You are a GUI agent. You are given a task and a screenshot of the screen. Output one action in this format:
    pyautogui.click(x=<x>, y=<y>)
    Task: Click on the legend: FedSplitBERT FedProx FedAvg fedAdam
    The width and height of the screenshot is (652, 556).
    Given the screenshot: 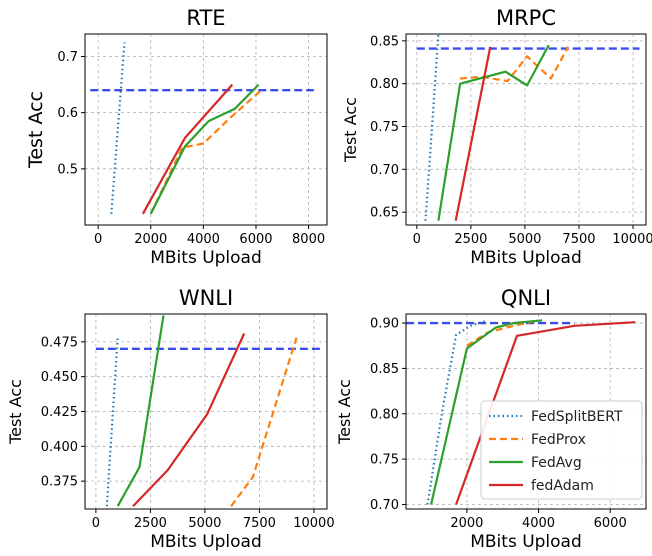 What is the action you would take?
    pyautogui.click(x=561, y=450)
    